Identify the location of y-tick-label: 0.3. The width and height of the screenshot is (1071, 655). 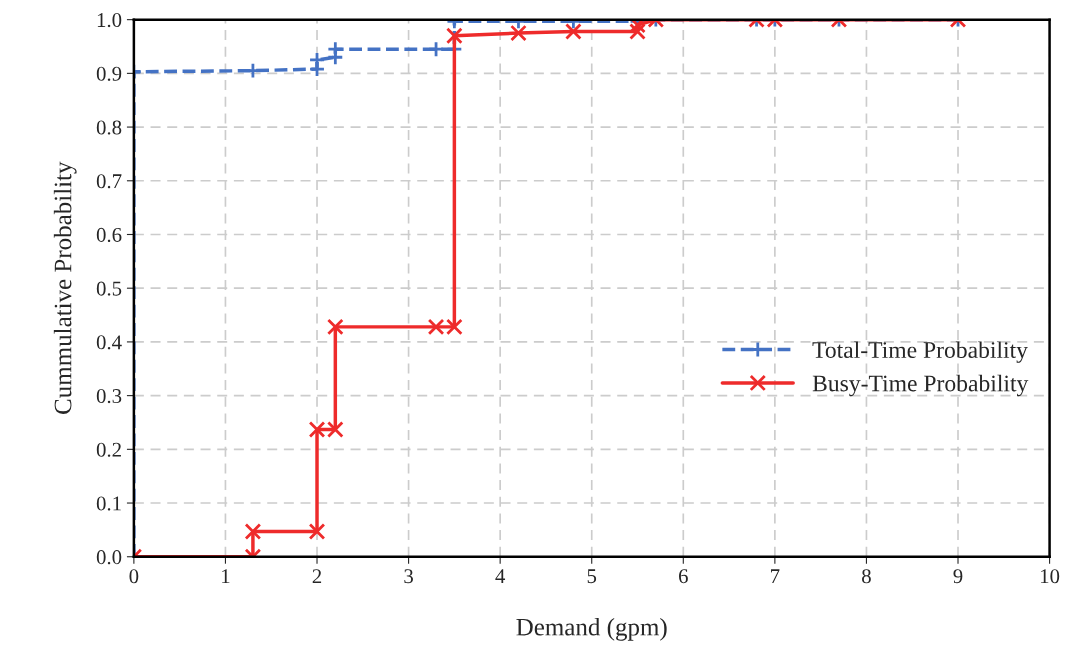
(109, 396).